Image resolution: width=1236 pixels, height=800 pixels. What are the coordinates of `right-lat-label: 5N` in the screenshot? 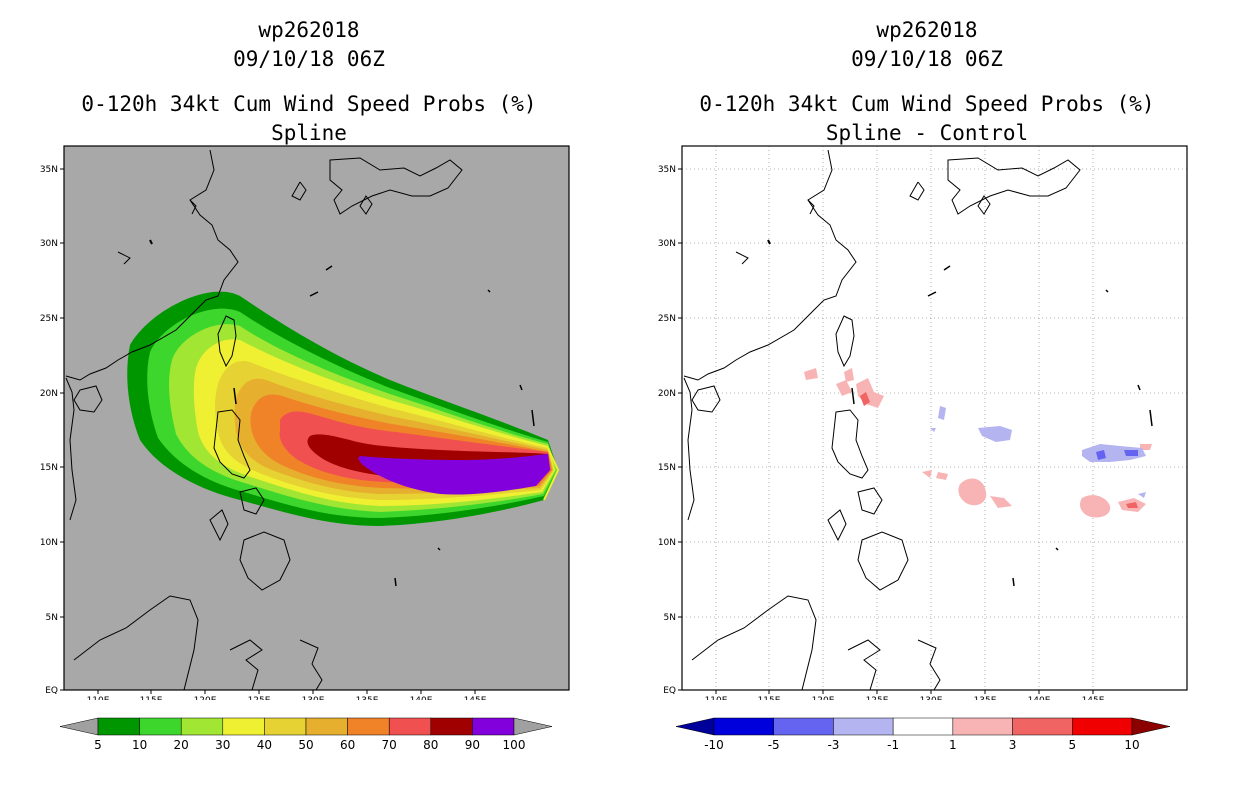 It's located at (670, 618).